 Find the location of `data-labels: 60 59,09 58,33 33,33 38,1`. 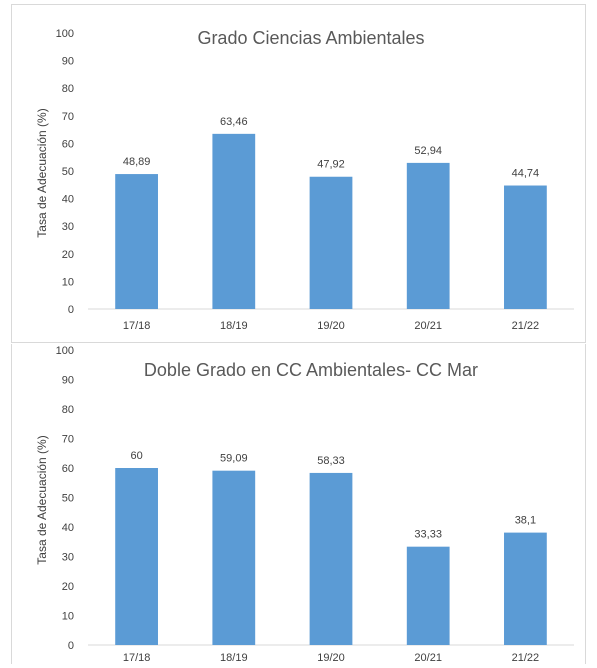

data-labels: 60 59,09 58,33 33,33 38,1 is located at coordinates (333, 495).